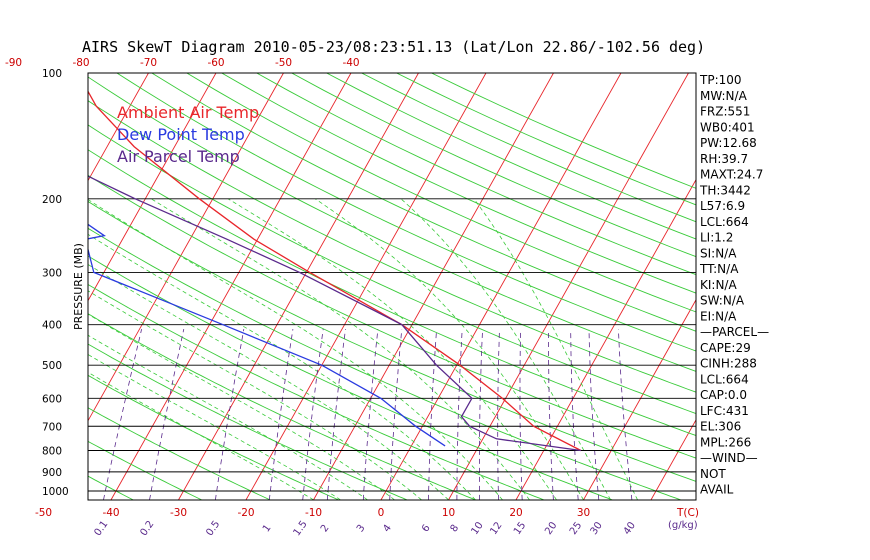 This screenshot has height=560, width=870. Describe the element at coordinates (52, 473) in the screenshot. I see `pressure-tick-label: 900` at that location.